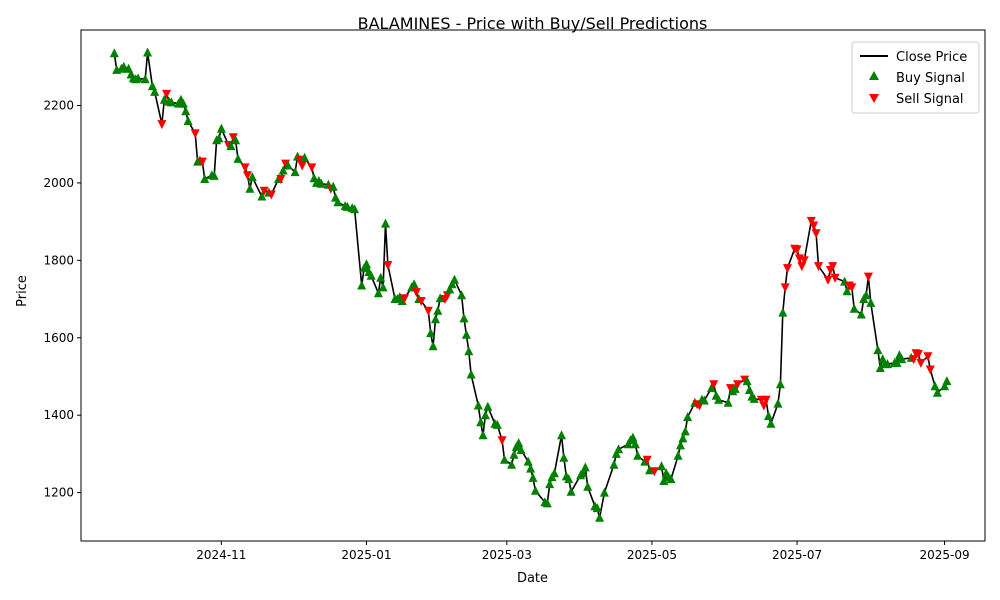 The width and height of the screenshot is (1000, 600). I want to click on x-tick-label: 2025-03, so click(507, 555).